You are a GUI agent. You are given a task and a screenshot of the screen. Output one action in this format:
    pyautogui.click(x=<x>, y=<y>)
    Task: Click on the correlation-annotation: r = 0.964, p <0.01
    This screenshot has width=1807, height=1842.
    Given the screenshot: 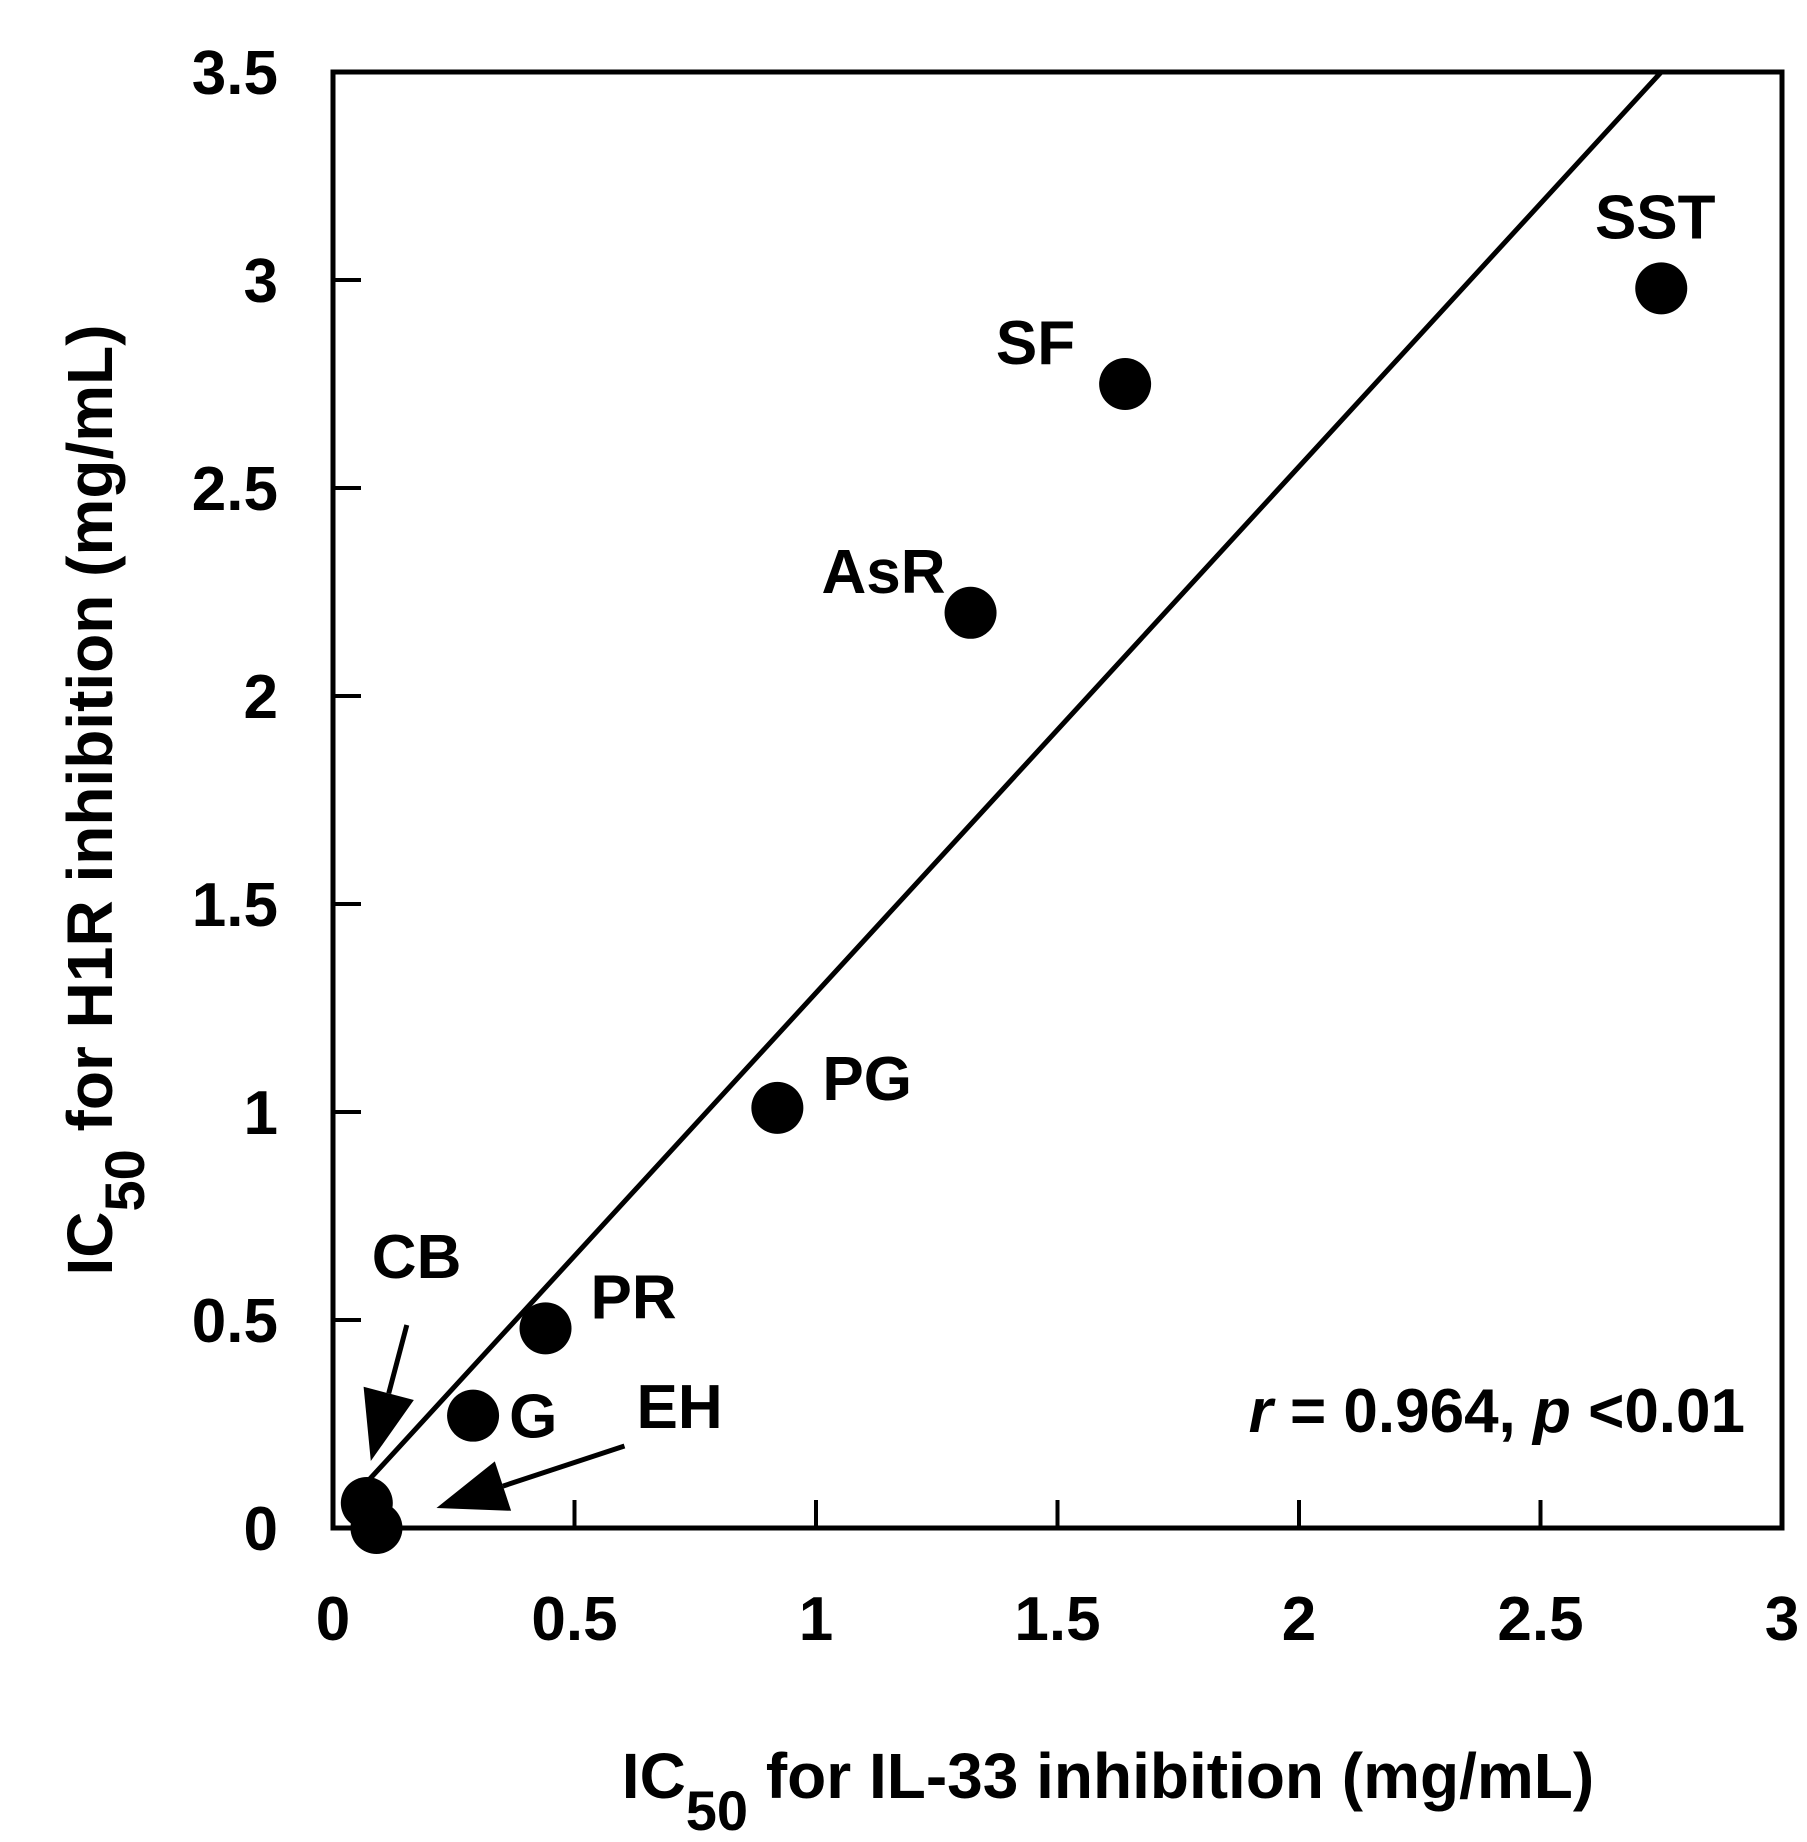 What is the action you would take?
    pyautogui.click(x=1497, y=1411)
    